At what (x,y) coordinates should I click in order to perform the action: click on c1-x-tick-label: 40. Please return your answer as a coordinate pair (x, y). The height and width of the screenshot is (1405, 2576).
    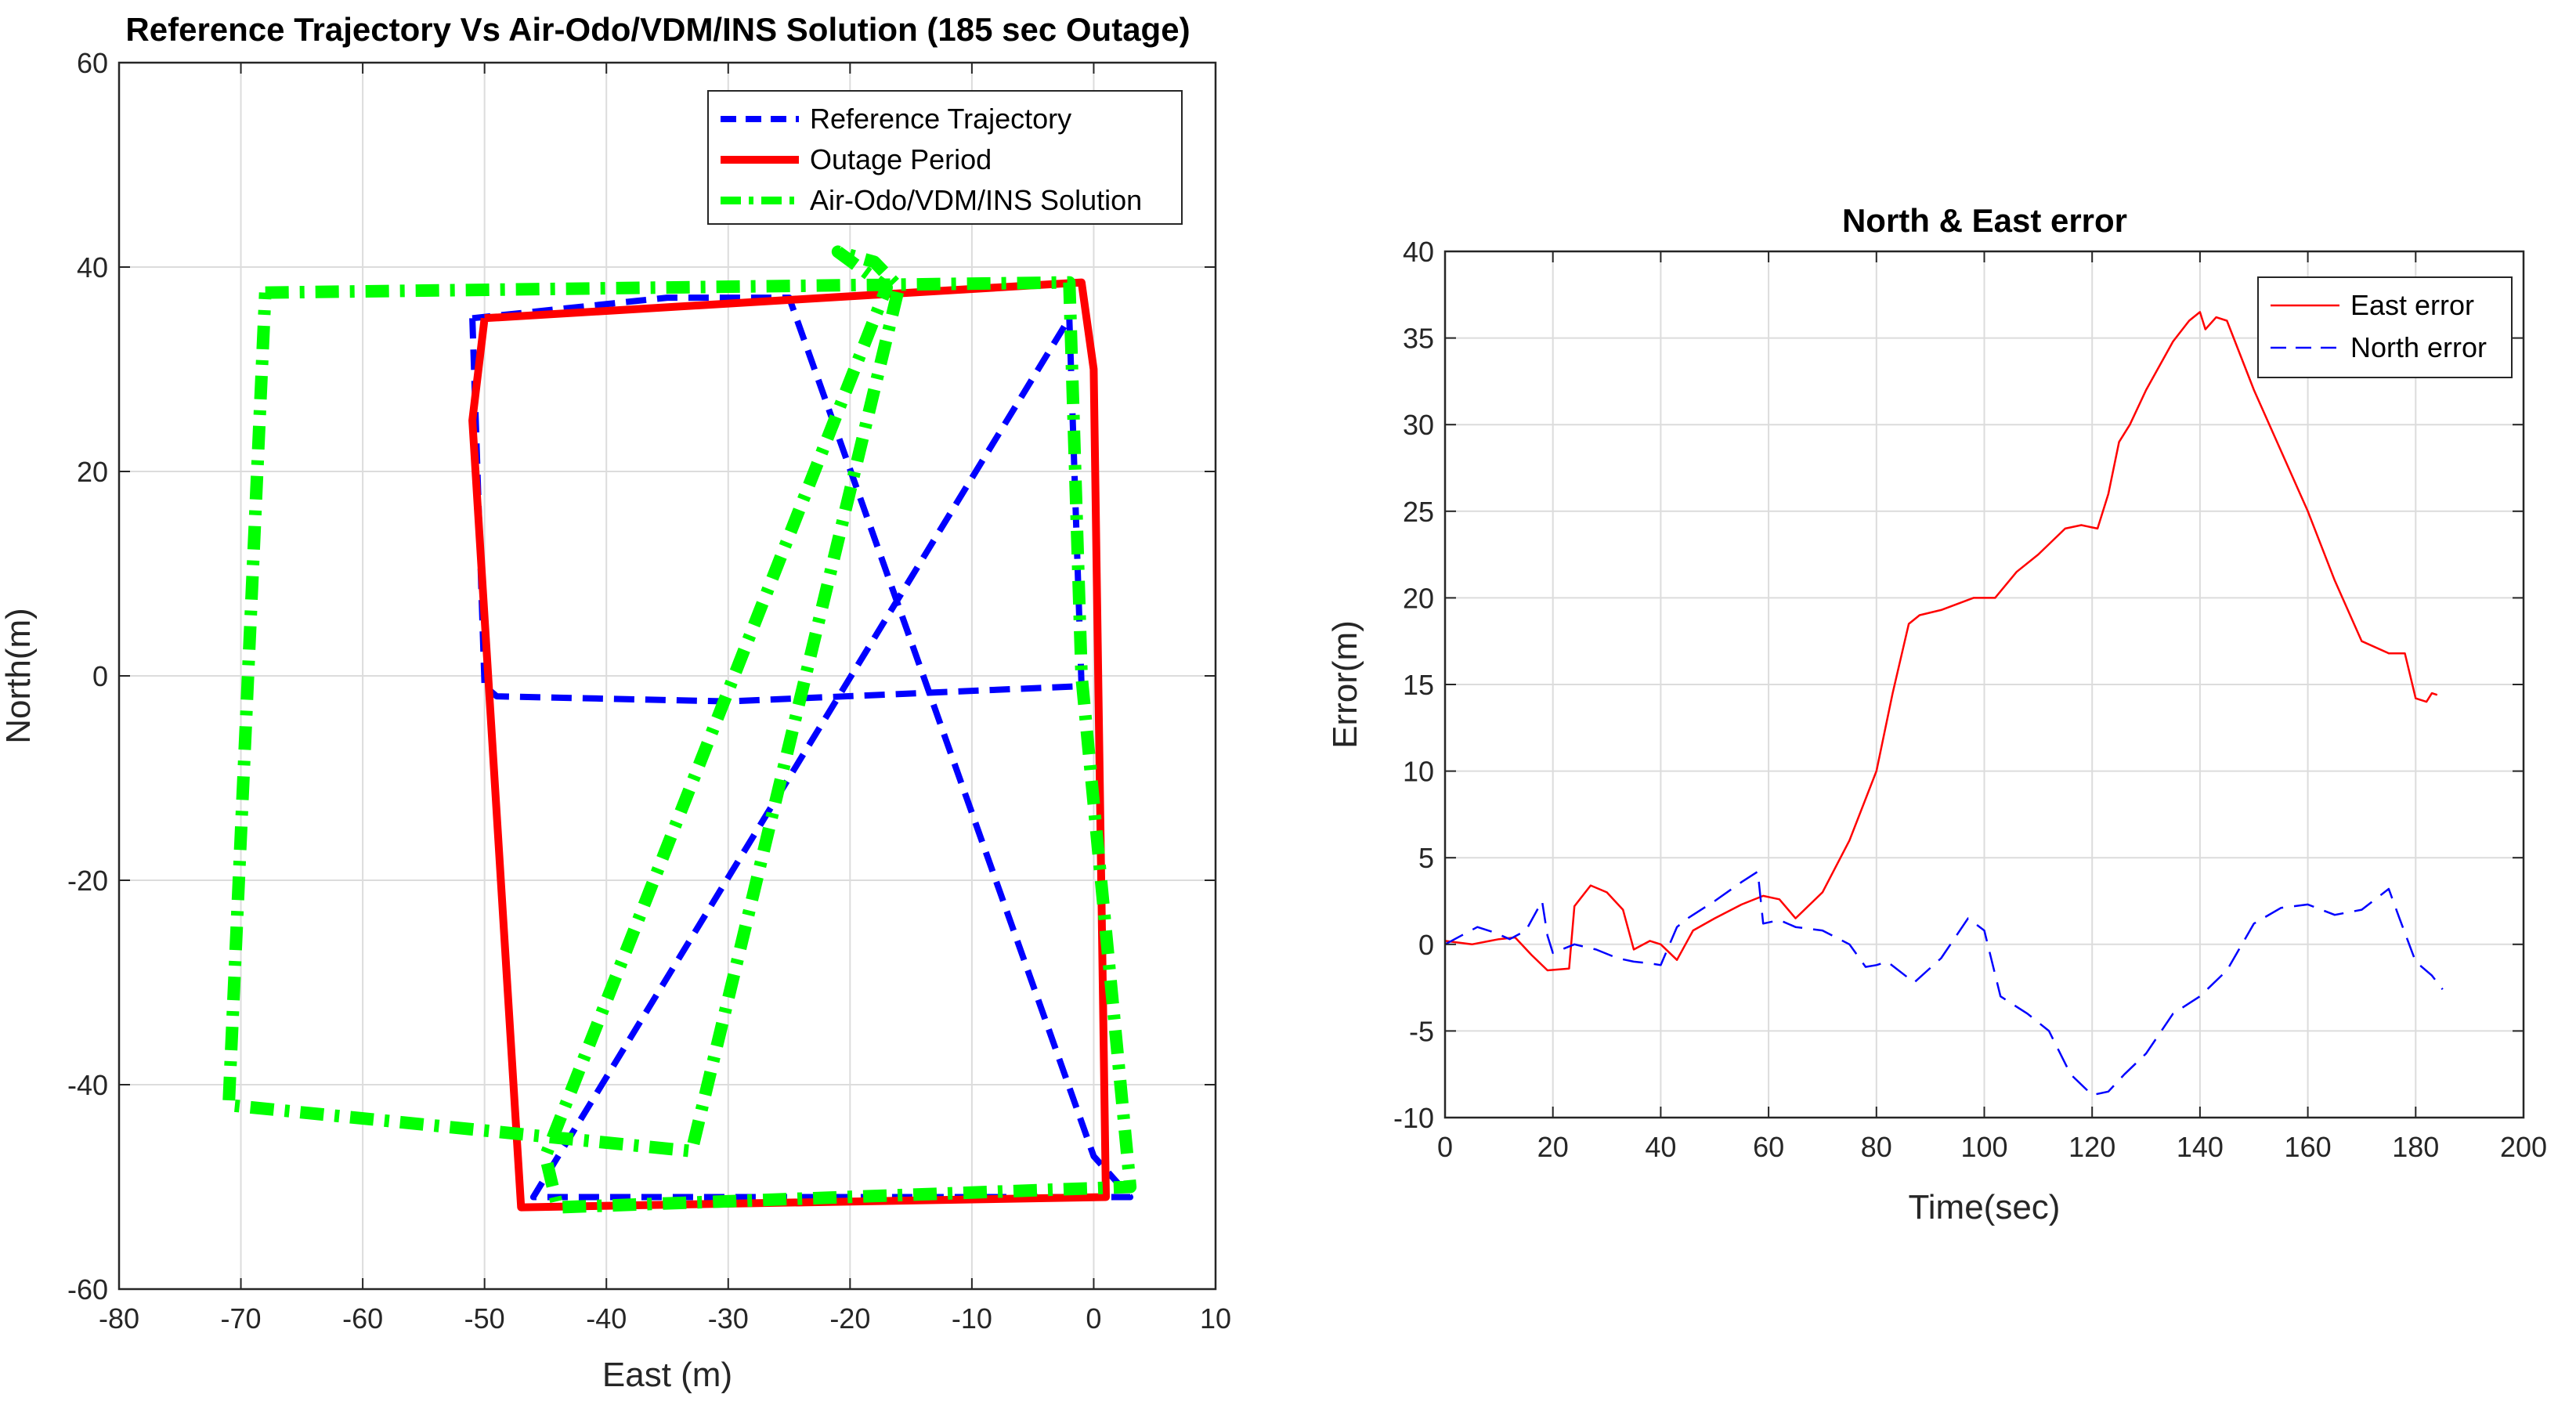
    Looking at the image, I should click on (1660, 1147).